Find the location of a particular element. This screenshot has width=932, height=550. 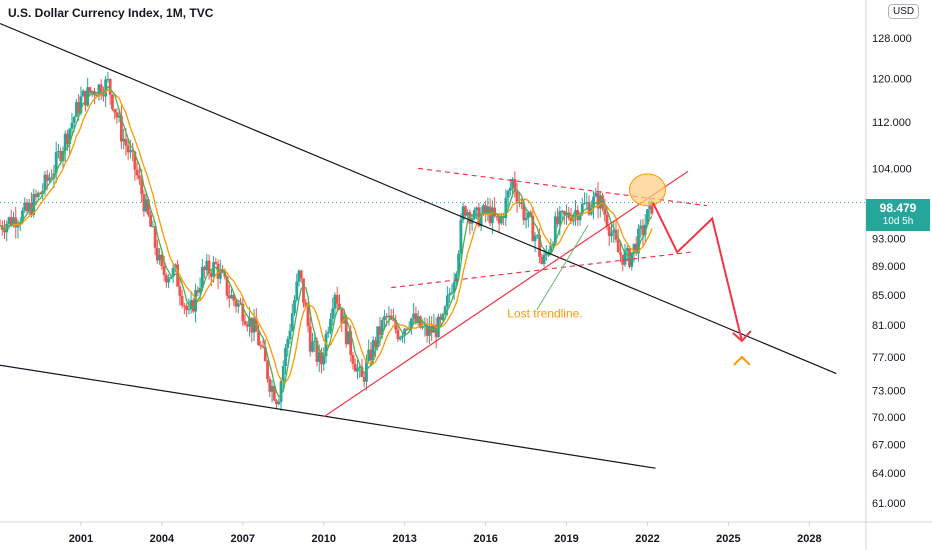

y-tick-label: 85.000 is located at coordinates (889, 296).